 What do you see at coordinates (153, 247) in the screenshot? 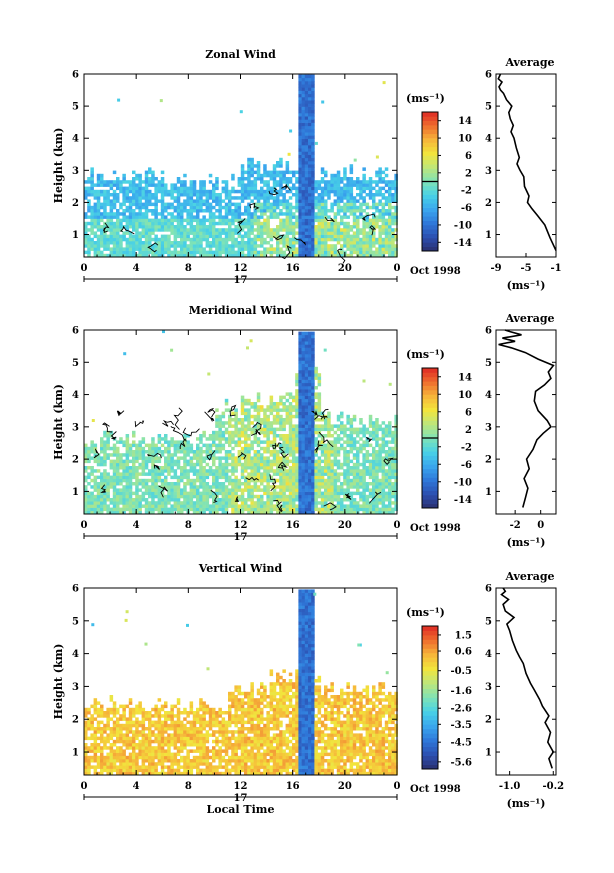
I see `contour-line` at bounding box center [153, 247].